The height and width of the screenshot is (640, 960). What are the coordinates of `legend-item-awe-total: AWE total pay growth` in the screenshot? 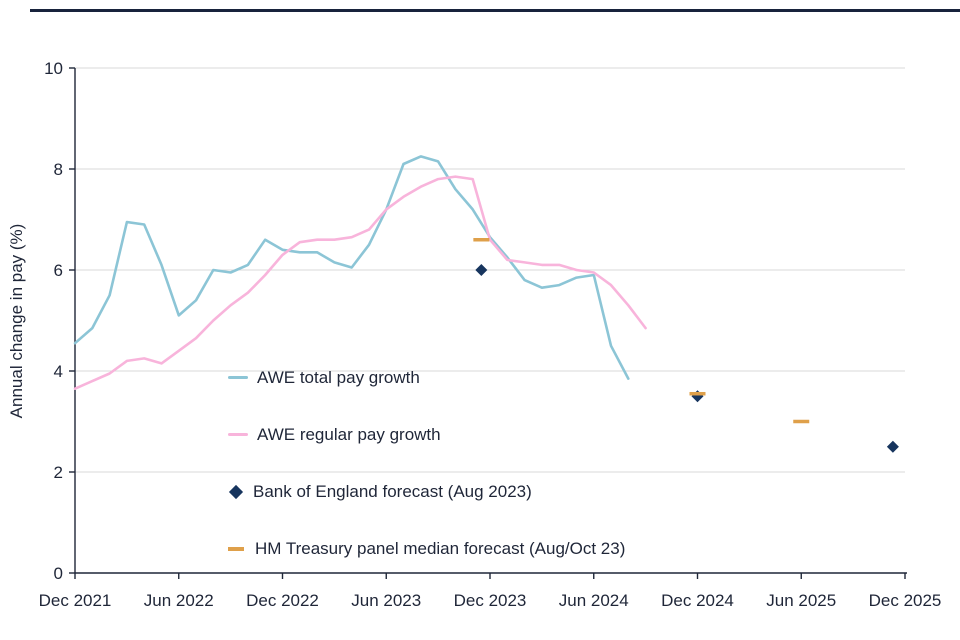 It's located at (426, 377).